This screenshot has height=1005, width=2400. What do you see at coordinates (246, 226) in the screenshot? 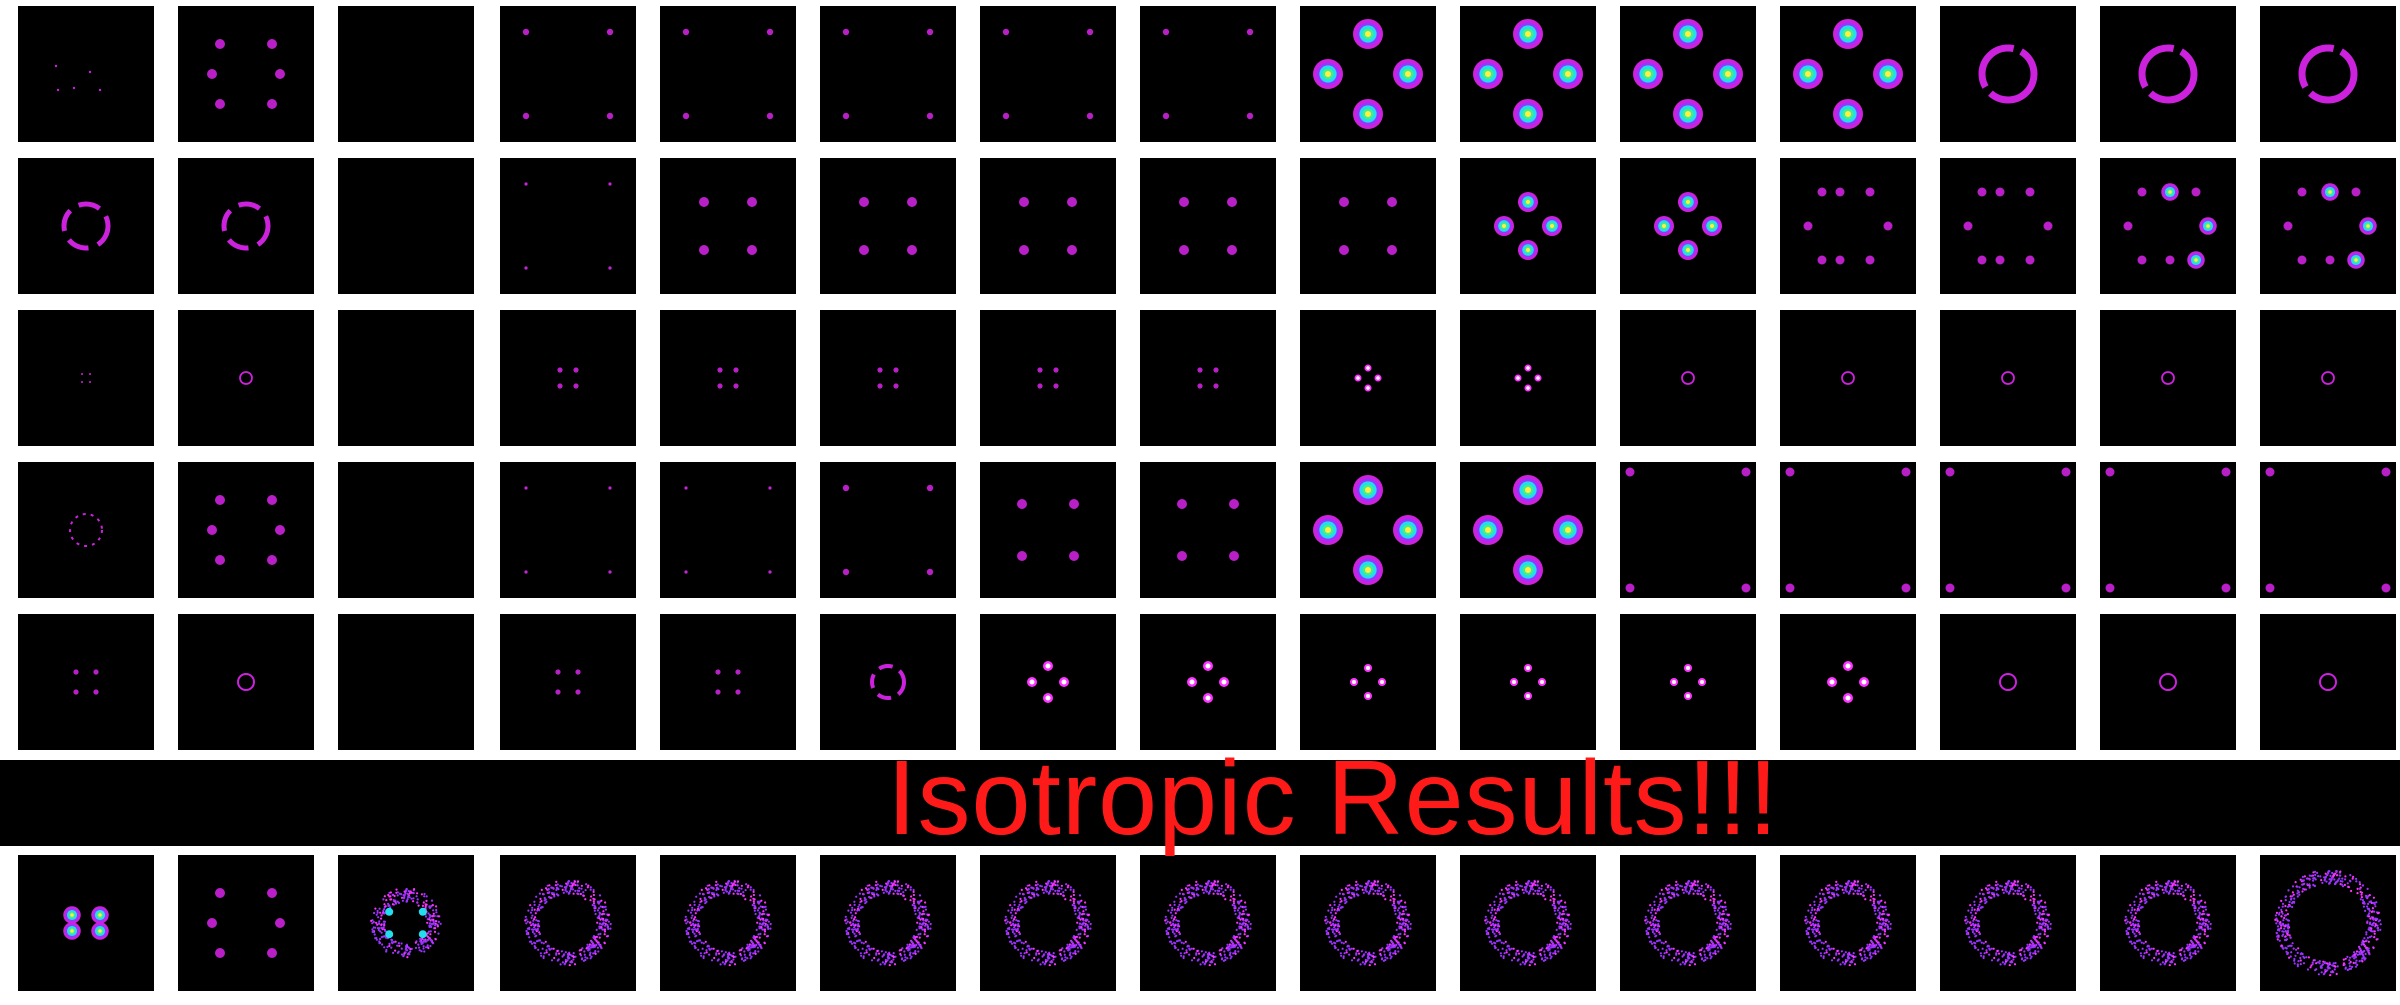
I see `plot-panel-r2-c2` at bounding box center [246, 226].